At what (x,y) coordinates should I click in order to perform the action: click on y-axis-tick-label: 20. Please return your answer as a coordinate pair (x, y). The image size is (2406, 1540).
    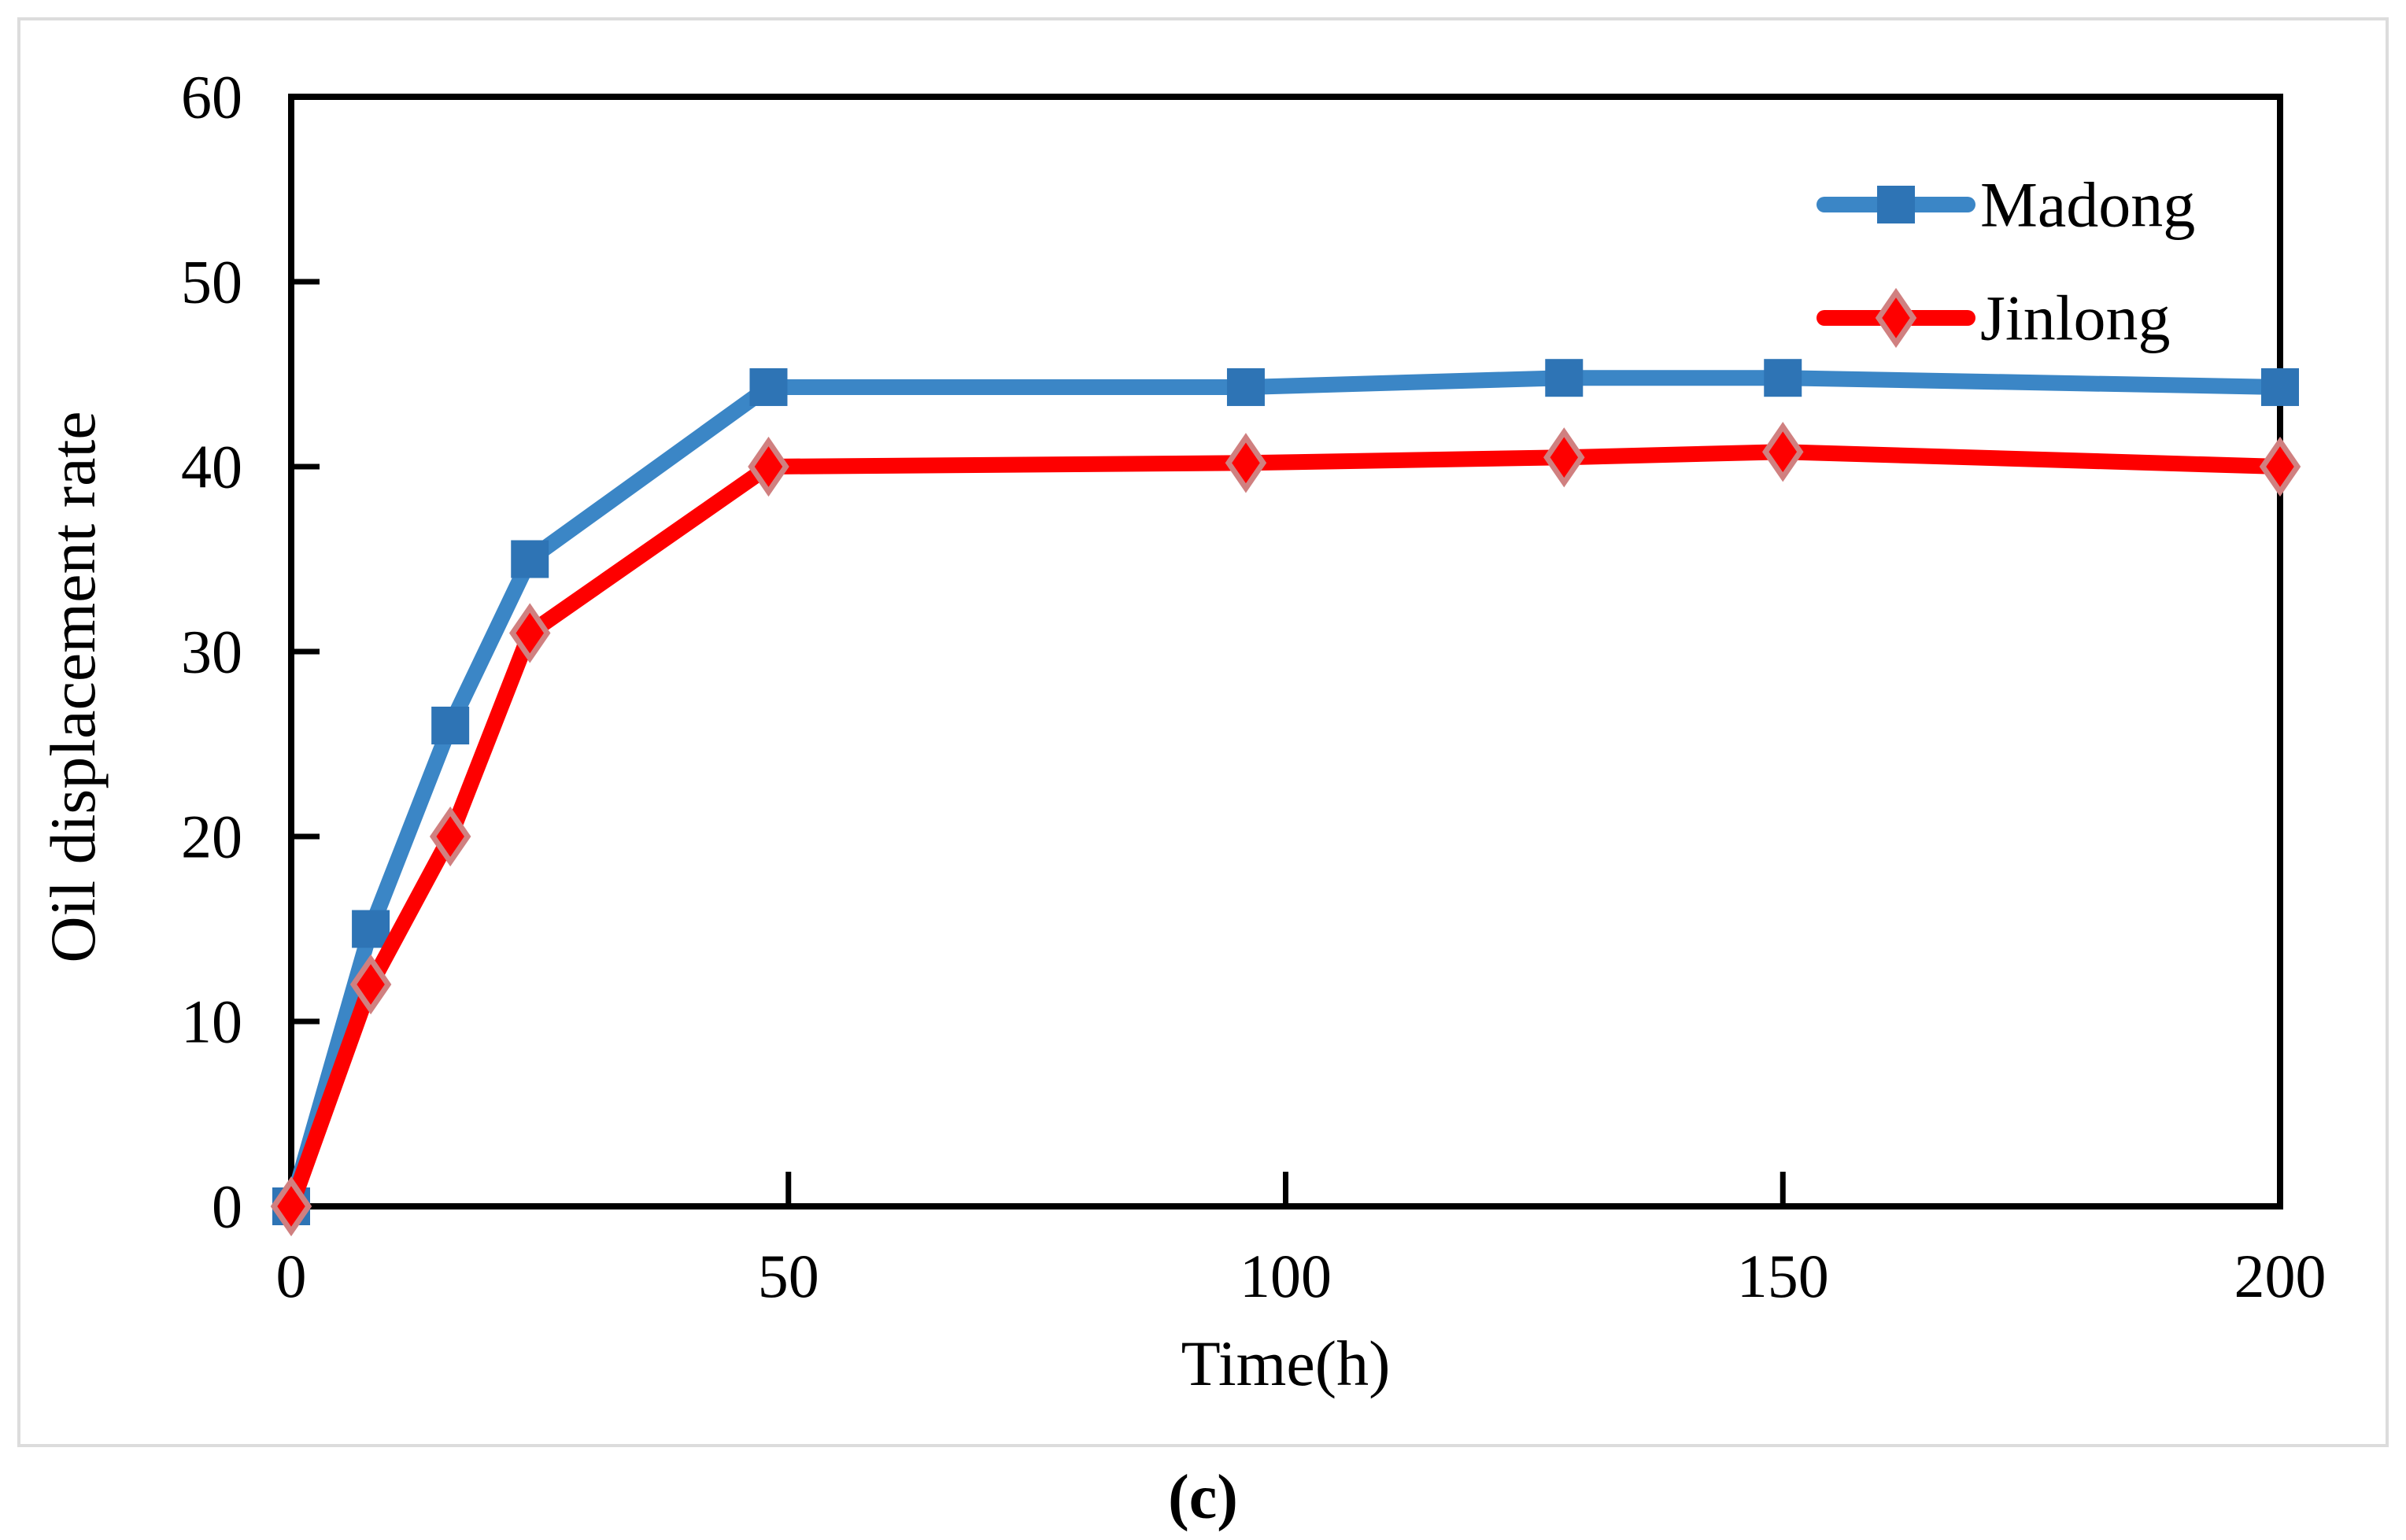
    Looking at the image, I should click on (212, 837).